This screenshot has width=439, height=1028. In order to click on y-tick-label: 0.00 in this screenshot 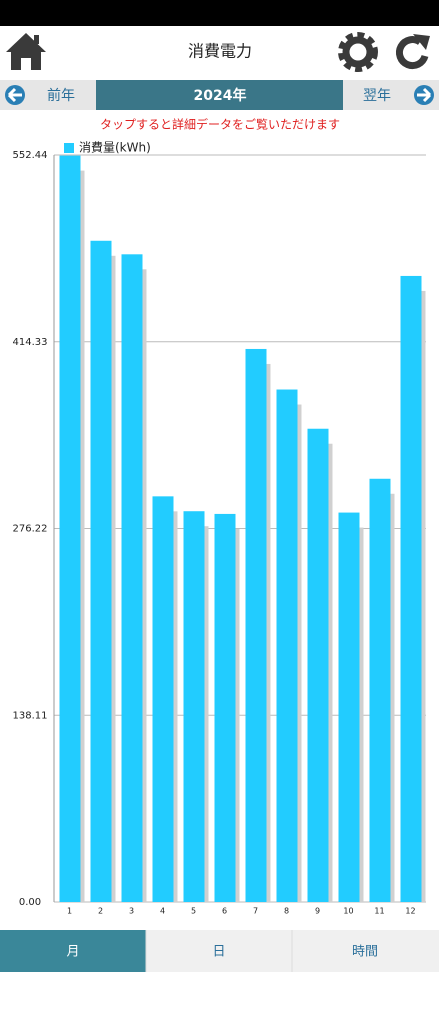, I will do `click(30, 902)`.